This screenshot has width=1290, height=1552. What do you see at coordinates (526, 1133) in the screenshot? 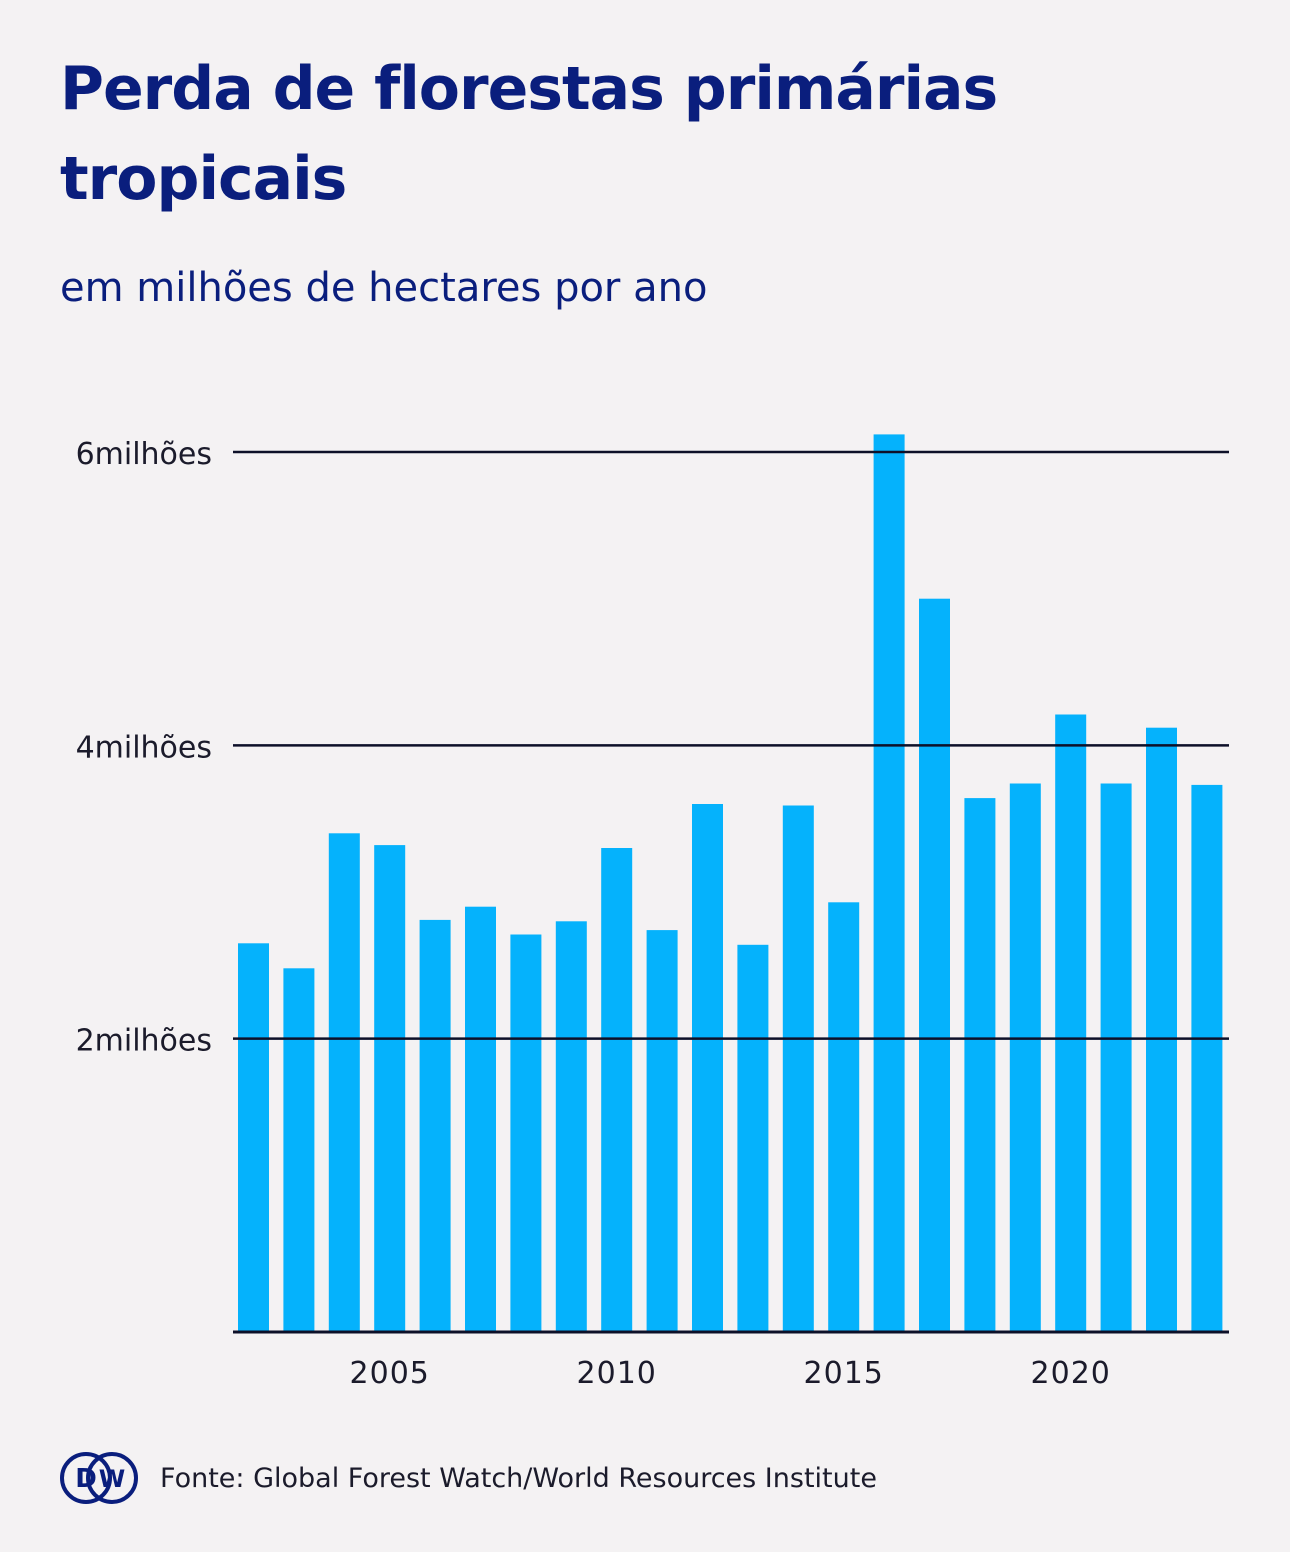
I see `bar-2008` at bounding box center [526, 1133].